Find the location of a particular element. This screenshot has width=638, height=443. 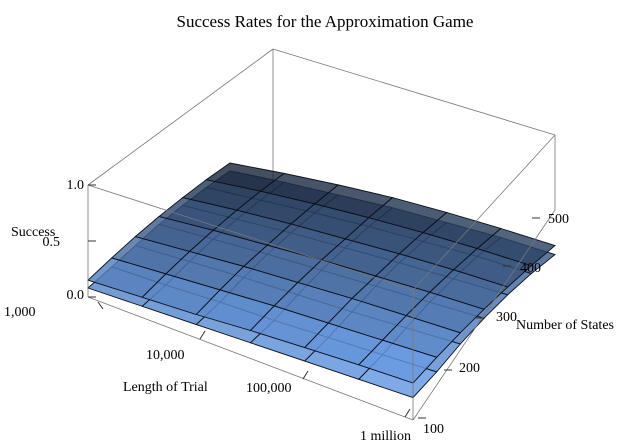

box-edge-front-top is located at coordinates (250, 237).